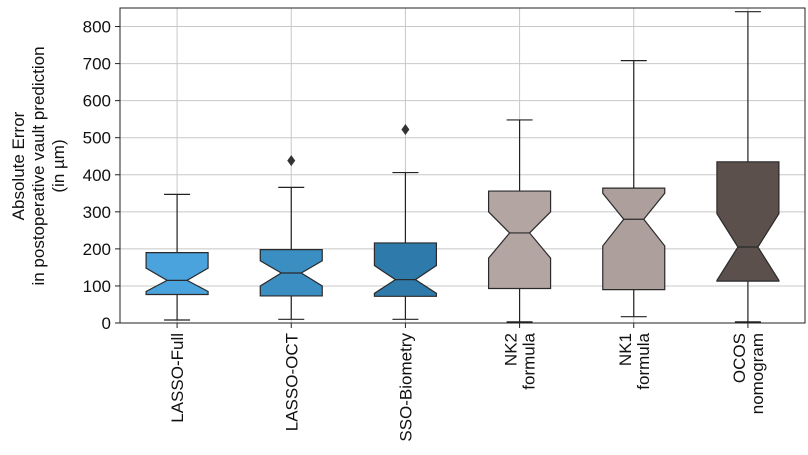 This screenshot has height=455, width=808. I want to click on x-tick-label-line: LASSO-OCT, so click(291, 382).